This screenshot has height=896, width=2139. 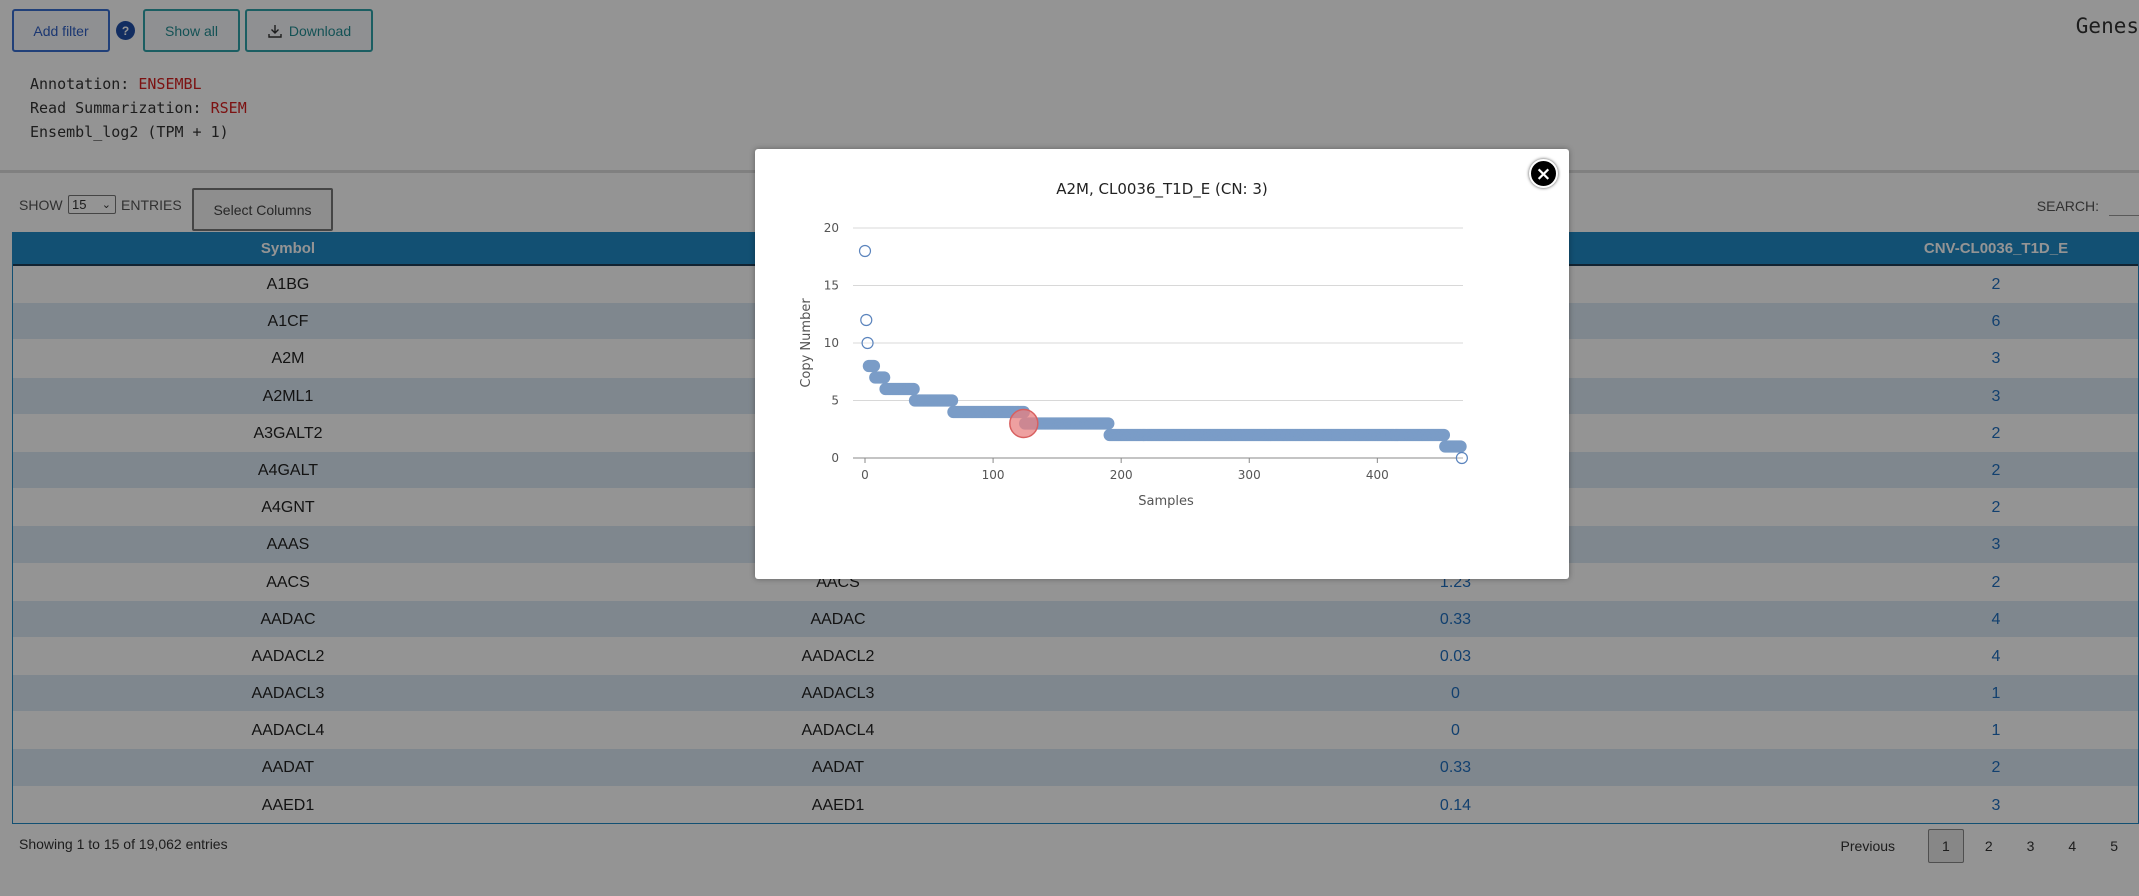 I want to click on gene-cell: AAED1, so click(x=838, y=805).